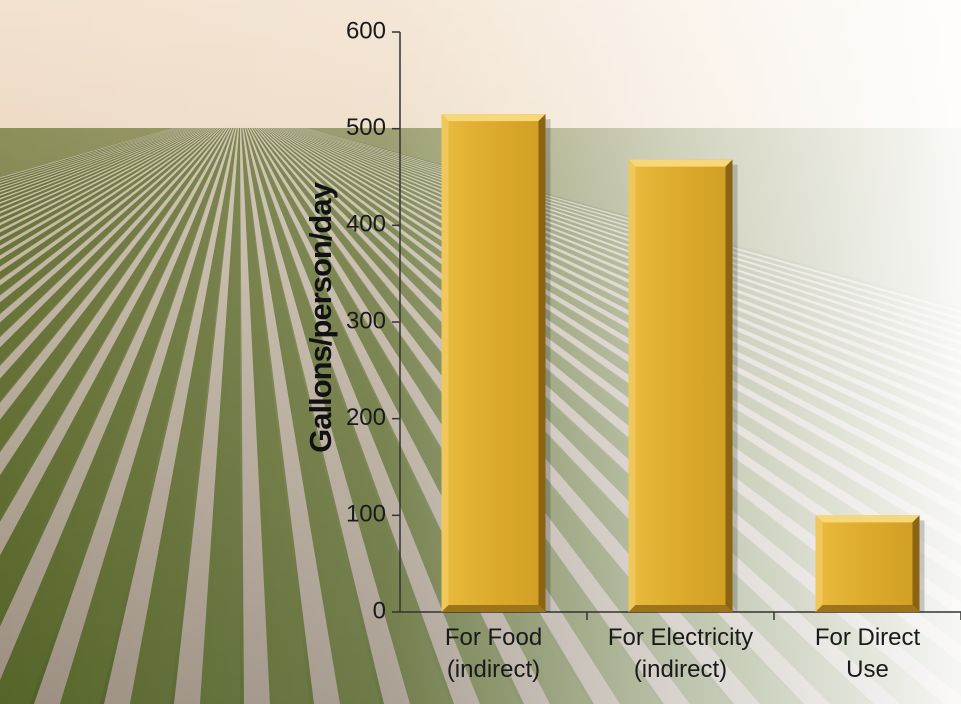 The height and width of the screenshot is (704, 961). Describe the element at coordinates (868, 637) in the screenshot. I see `x-category-label: For Direct` at that location.